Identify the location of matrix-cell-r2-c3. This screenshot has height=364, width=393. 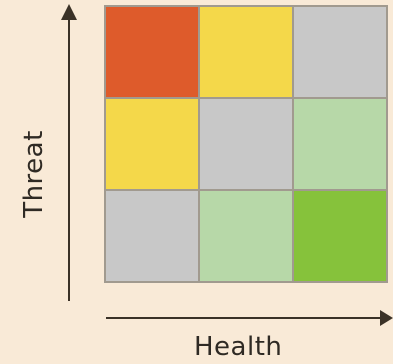
(340, 144).